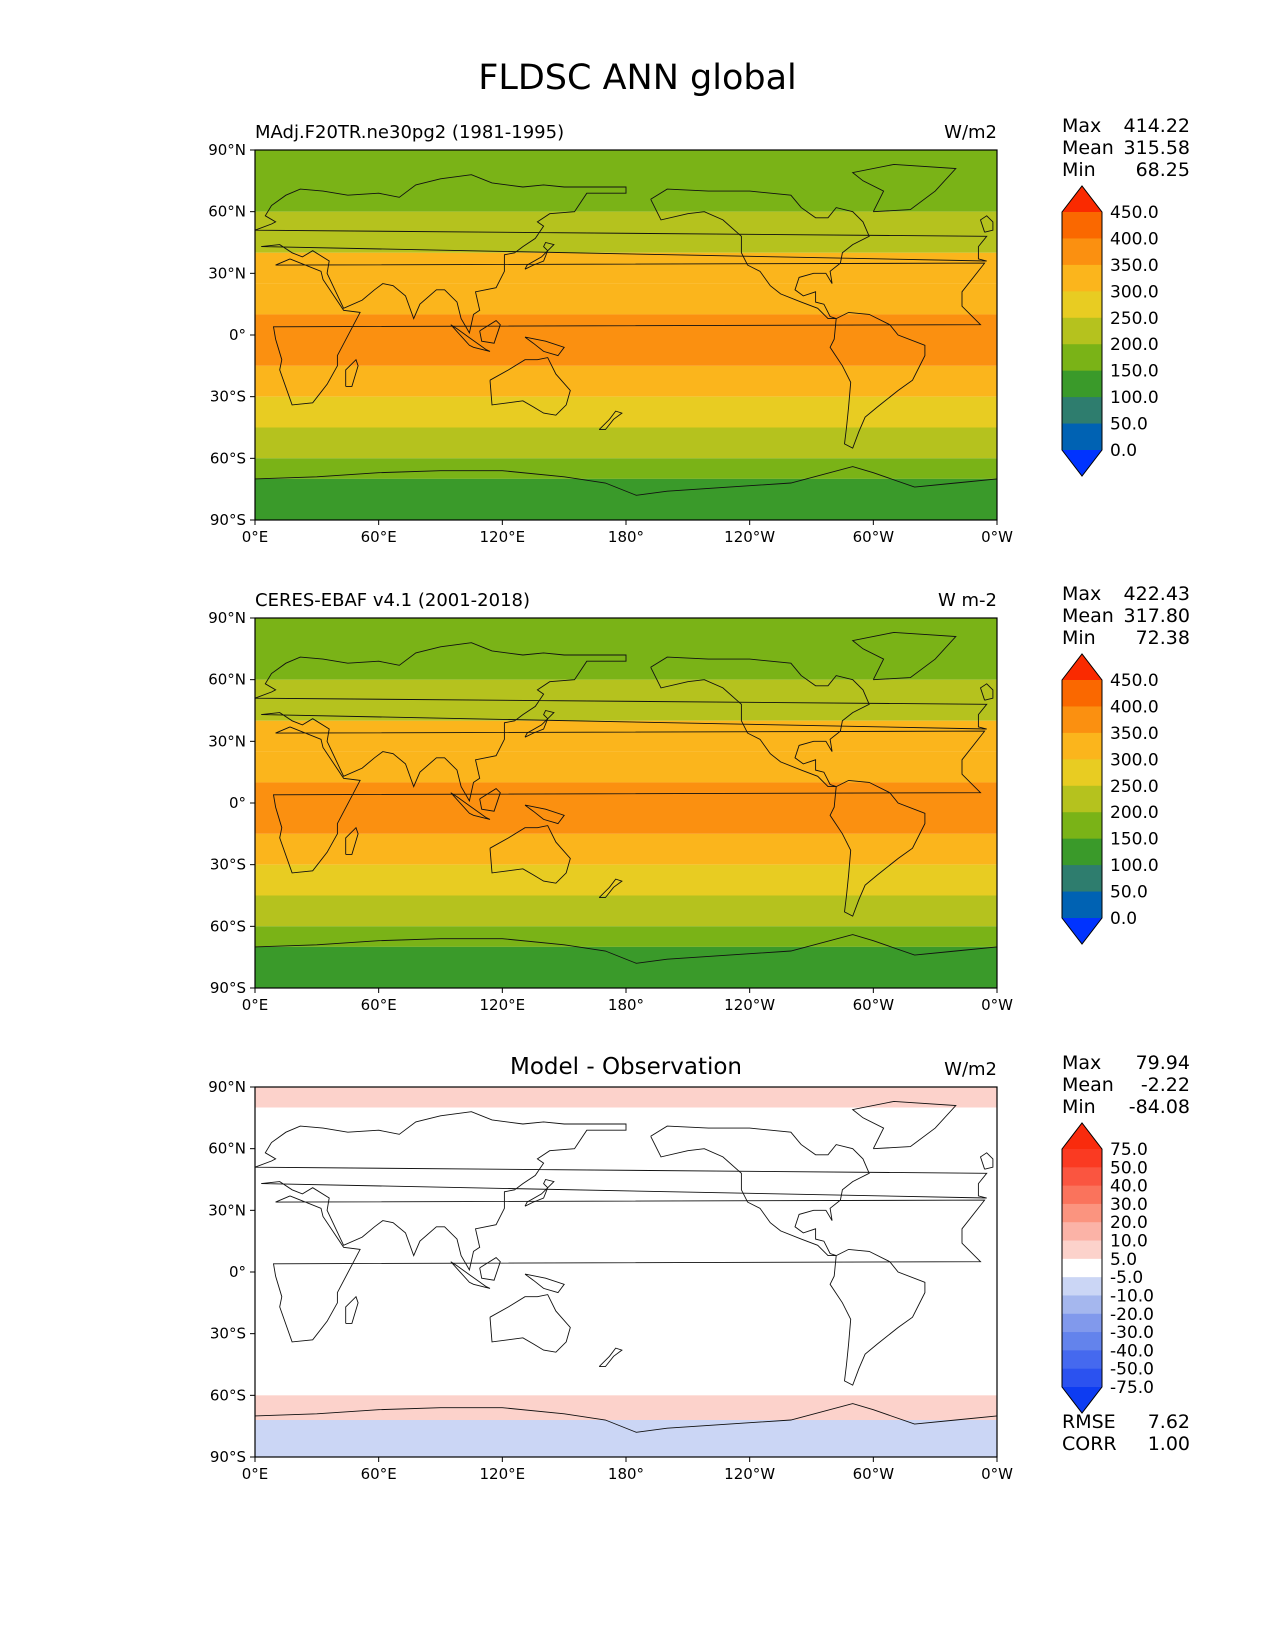 The height and width of the screenshot is (1650, 1275). I want to click on stat-min: Min -84.08, so click(1126, 1107).